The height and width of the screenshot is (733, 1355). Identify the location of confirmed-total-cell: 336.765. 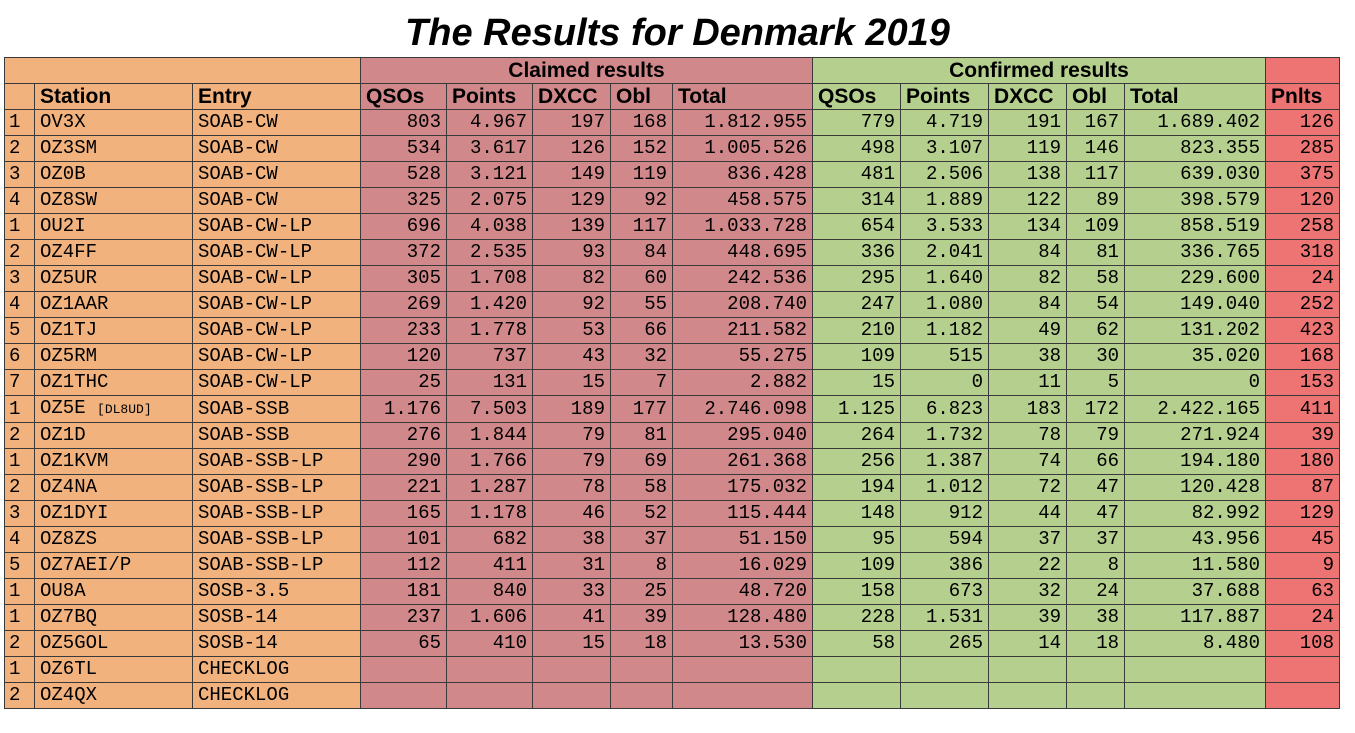
(1195, 252).